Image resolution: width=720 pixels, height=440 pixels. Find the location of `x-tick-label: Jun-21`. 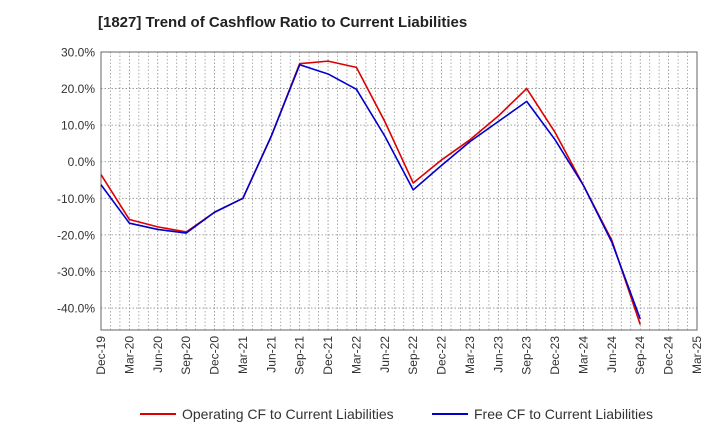

x-tick-label: Jun-21 is located at coordinates (271, 354).